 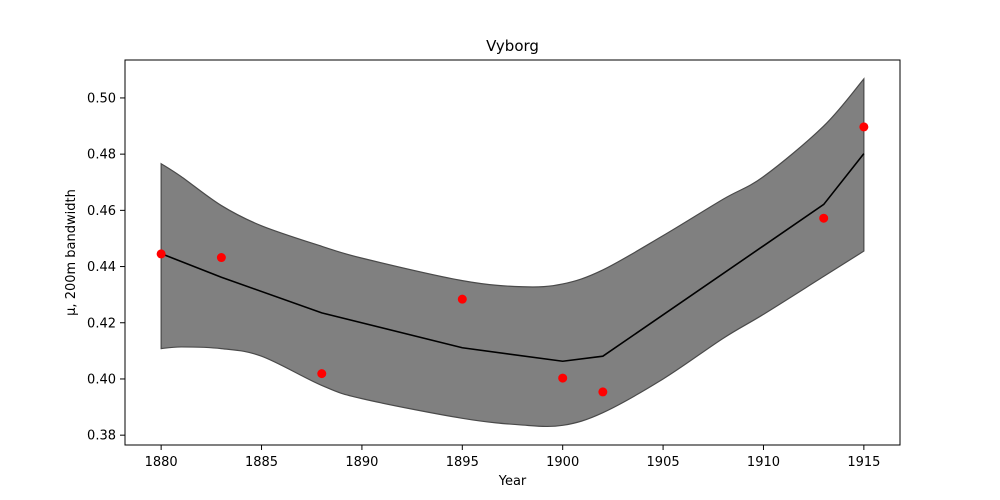 I want to click on y-tick-label: 0.42, so click(x=101, y=323).